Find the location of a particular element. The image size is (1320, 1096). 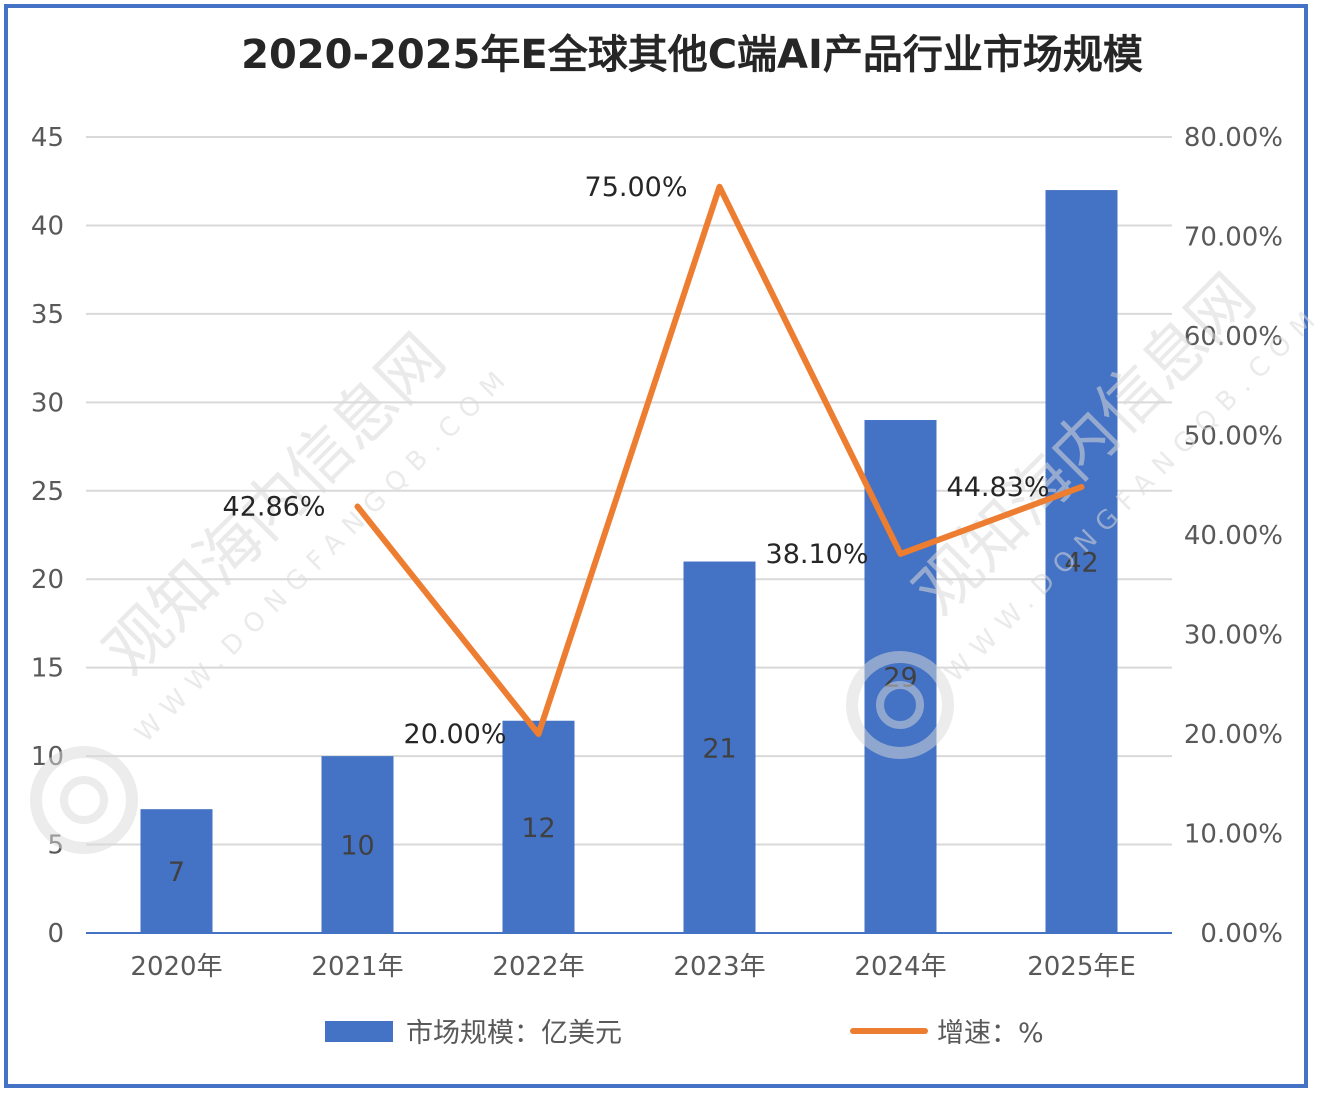

y-tick-label: 30 is located at coordinates (47, 403).